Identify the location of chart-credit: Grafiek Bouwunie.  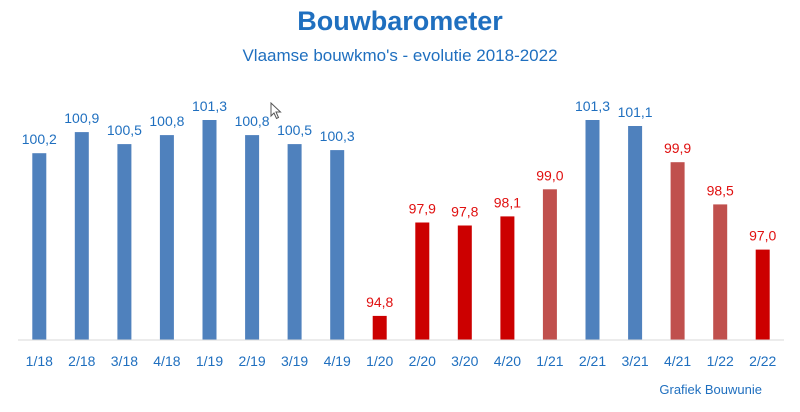
(710, 389).